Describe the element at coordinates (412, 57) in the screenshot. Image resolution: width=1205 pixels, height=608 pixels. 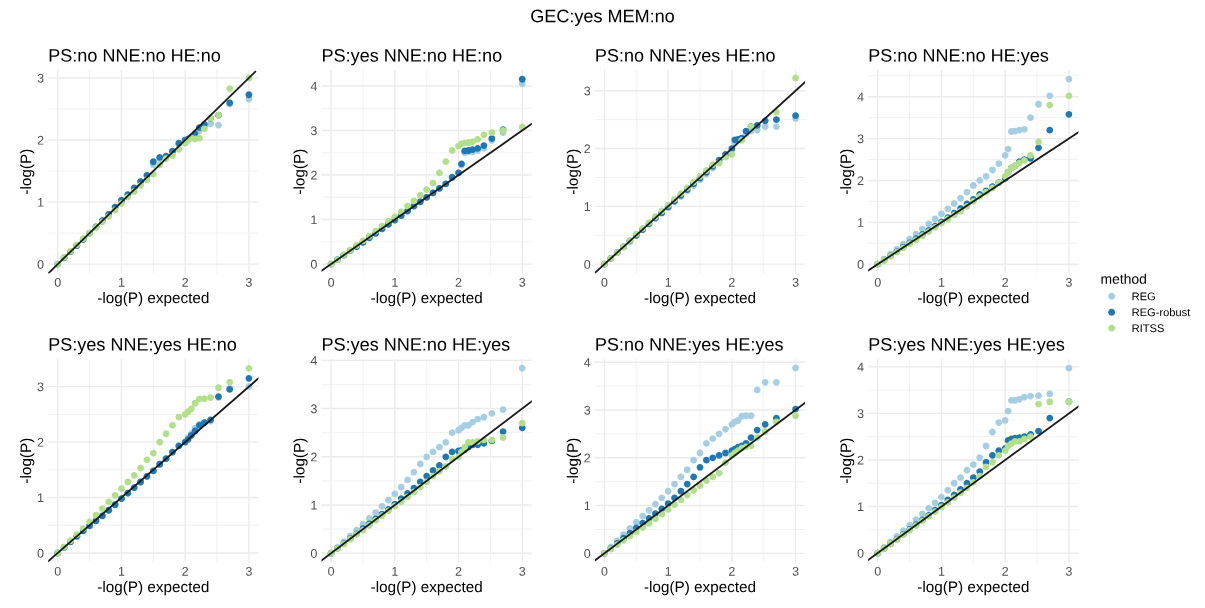
I see `chart-title: PS:yes NNE:no HE:no` at that location.